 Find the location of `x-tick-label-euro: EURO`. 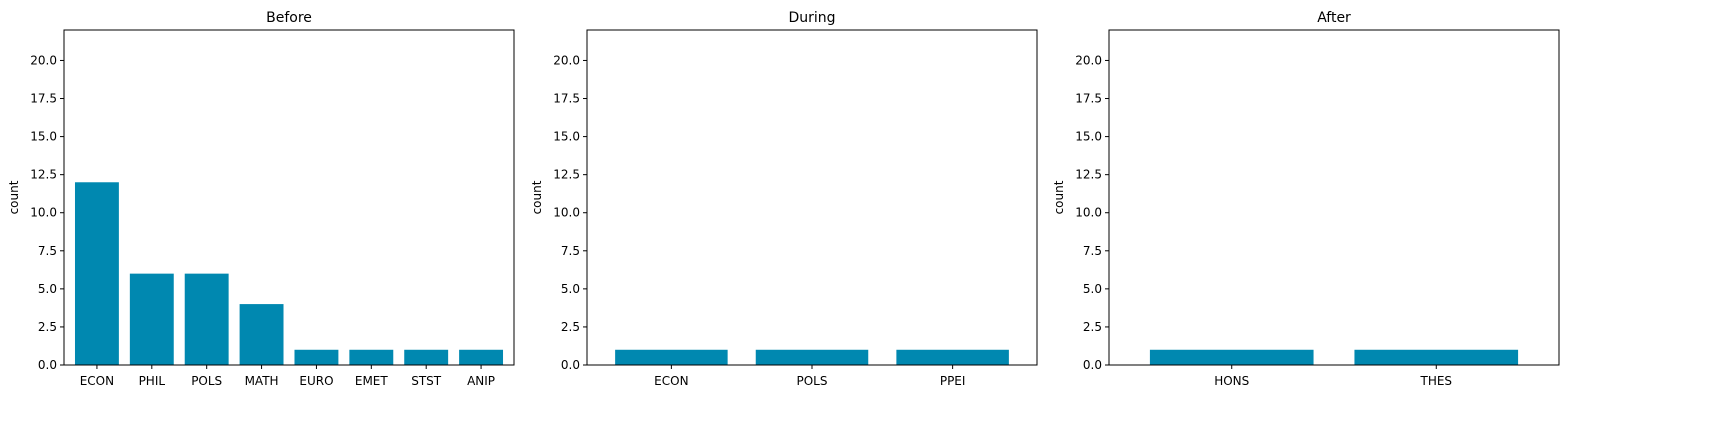

x-tick-label-euro: EURO is located at coordinates (316, 381).